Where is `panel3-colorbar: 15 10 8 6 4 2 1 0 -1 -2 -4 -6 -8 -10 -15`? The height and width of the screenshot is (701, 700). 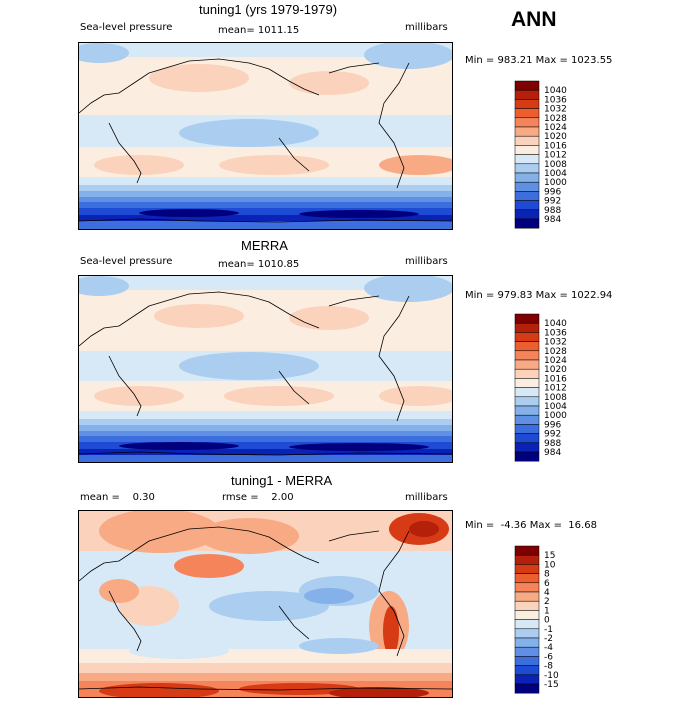
panel3-colorbar: 15 10 8 6 4 2 1 0 -1 -2 -4 -6 -8 -10 -15 is located at coordinates (554, 623).